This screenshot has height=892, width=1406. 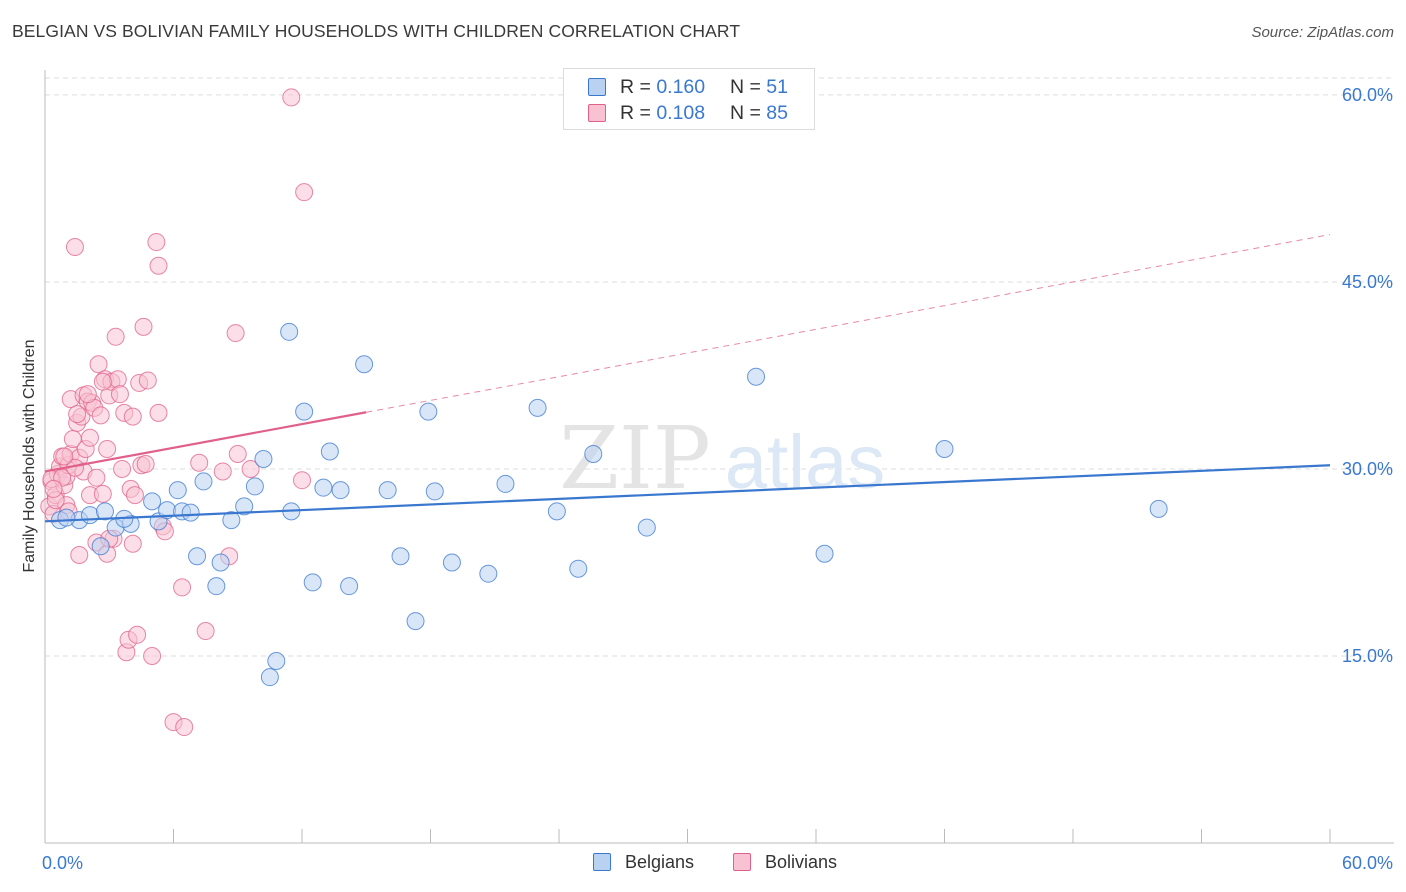 What do you see at coordinates (777, 113) in the screenshot?
I see `legend-n-value-bolivians: 85` at bounding box center [777, 113].